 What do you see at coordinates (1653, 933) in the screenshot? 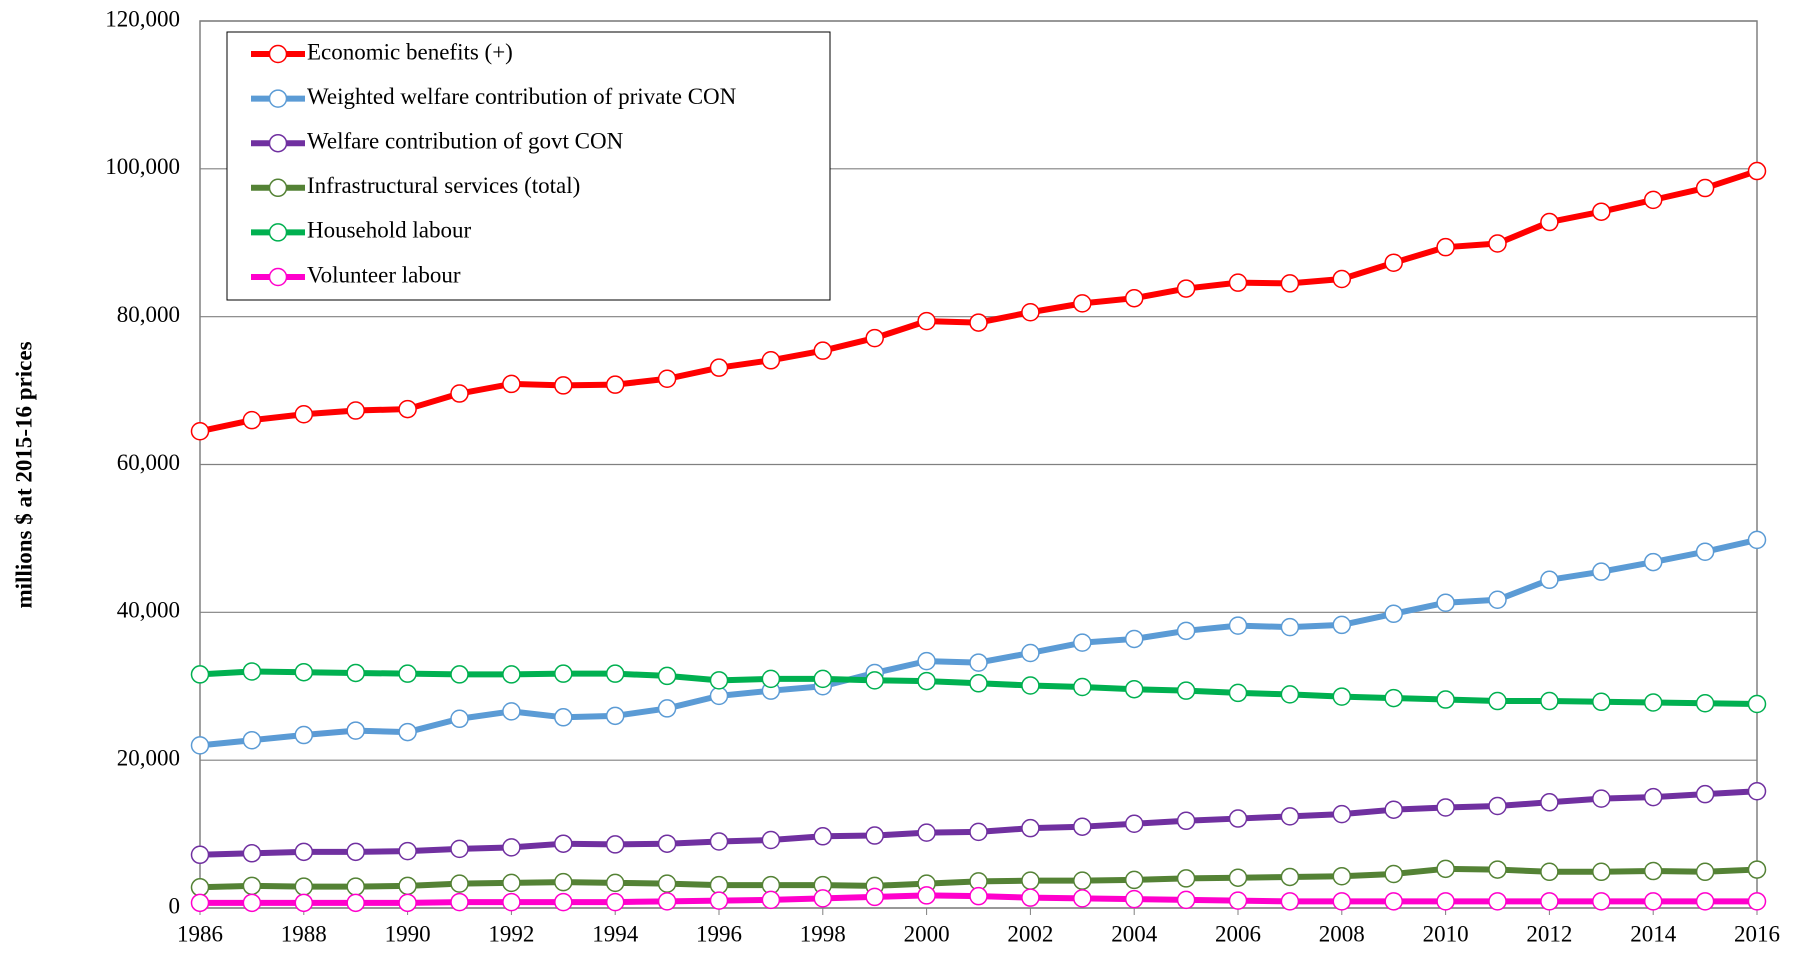
I see `x-tick-label: 2014` at bounding box center [1653, 933].